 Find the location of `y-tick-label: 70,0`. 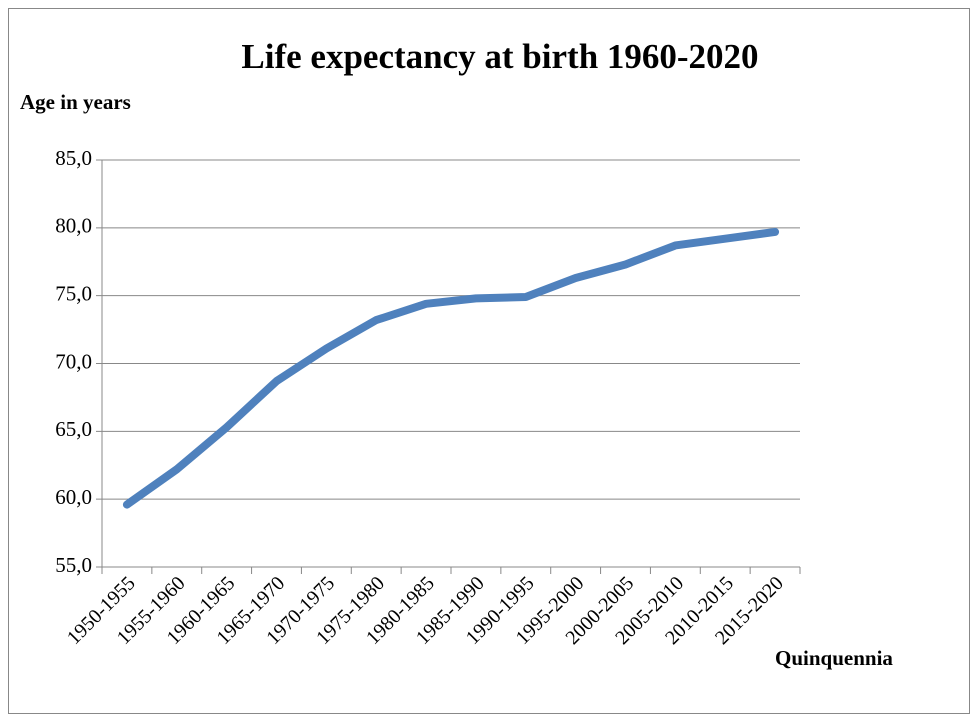

y-tick-label: 70,0 is located at coordinates (73, 361).